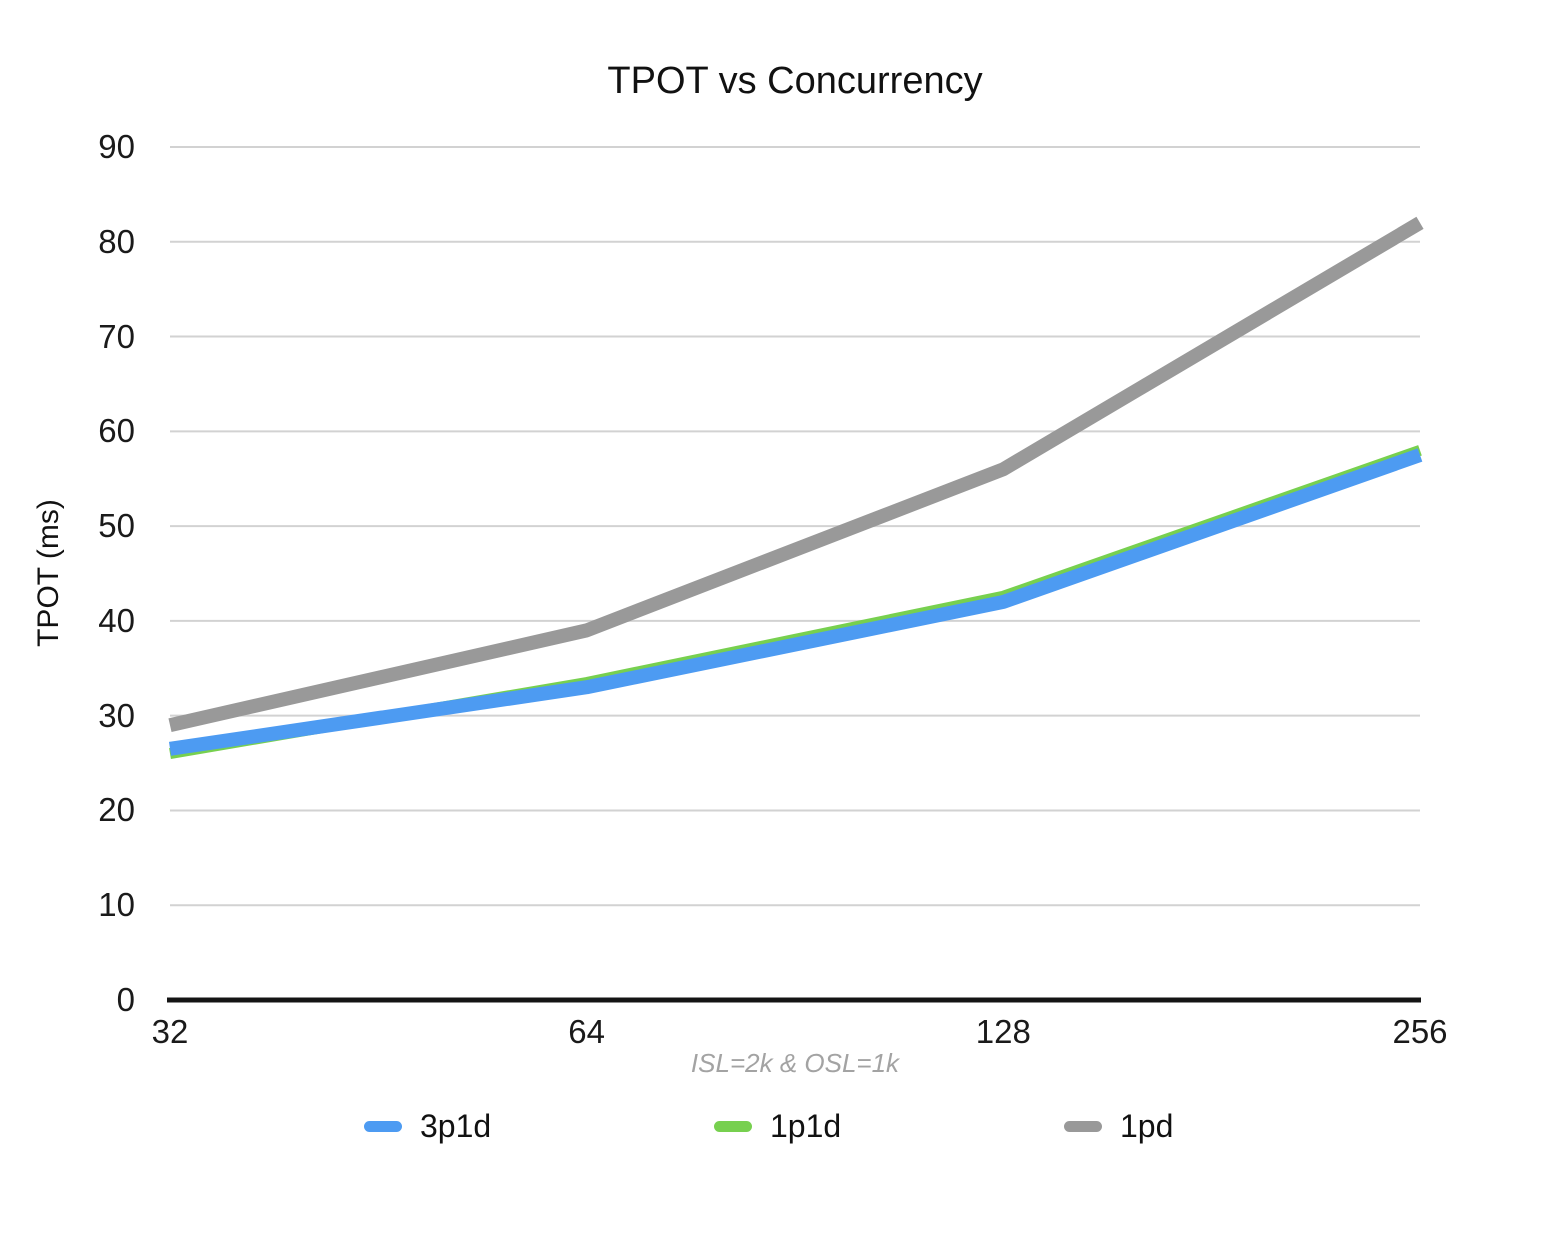  What do you see at coordinates (116, 905) in the screenshot?
I see `y-tick-label: 10` at bounding box center [116, 905].